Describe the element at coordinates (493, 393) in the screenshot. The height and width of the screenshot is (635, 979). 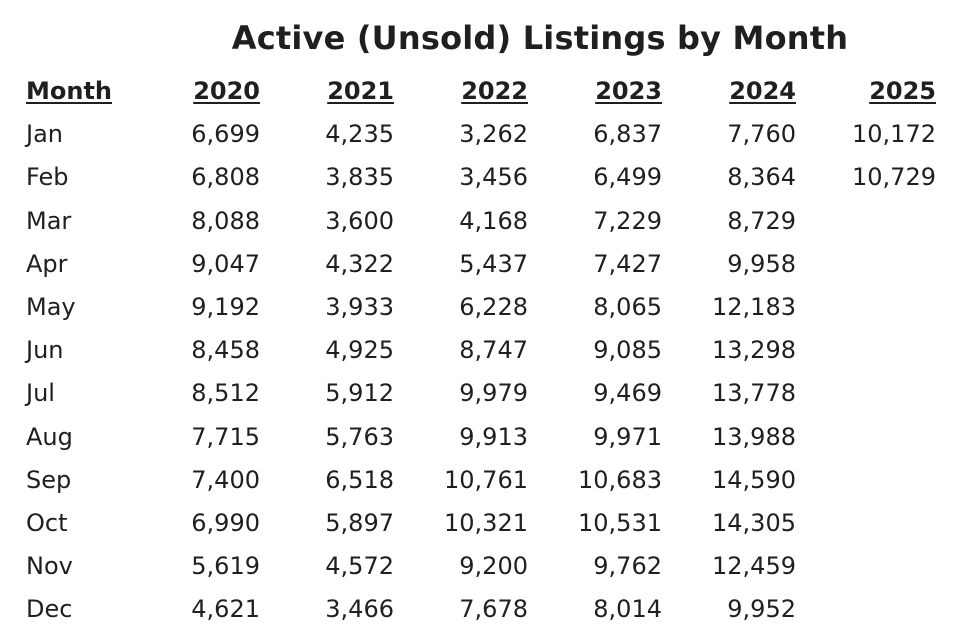
I see `value-cell-2022: 9,979` at that location.